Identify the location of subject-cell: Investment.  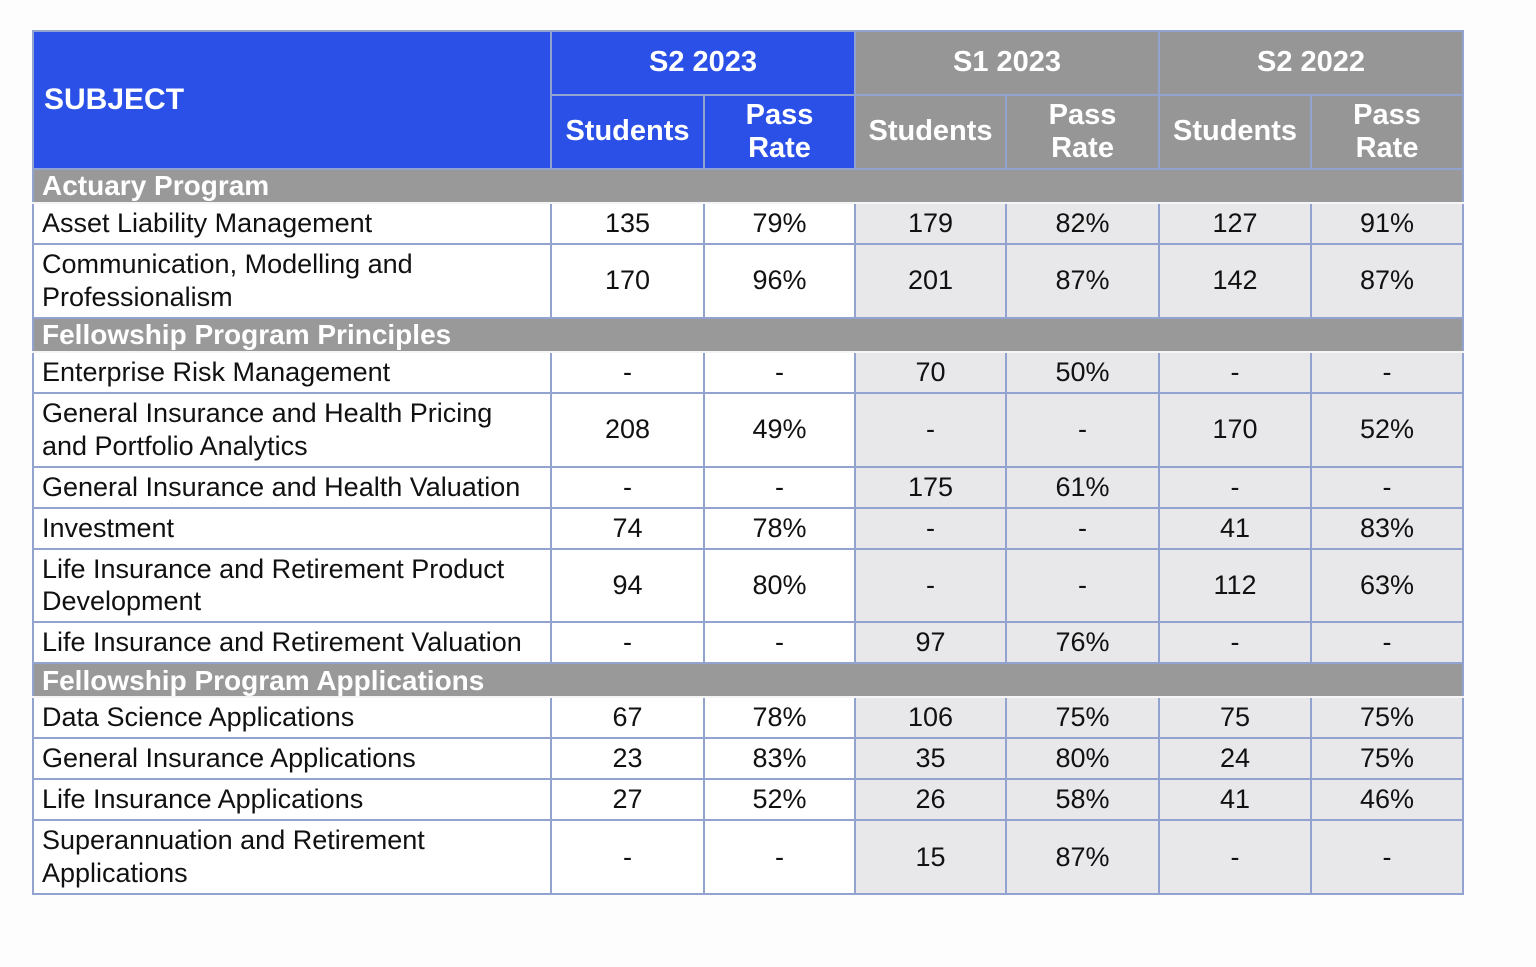
(292, 528).